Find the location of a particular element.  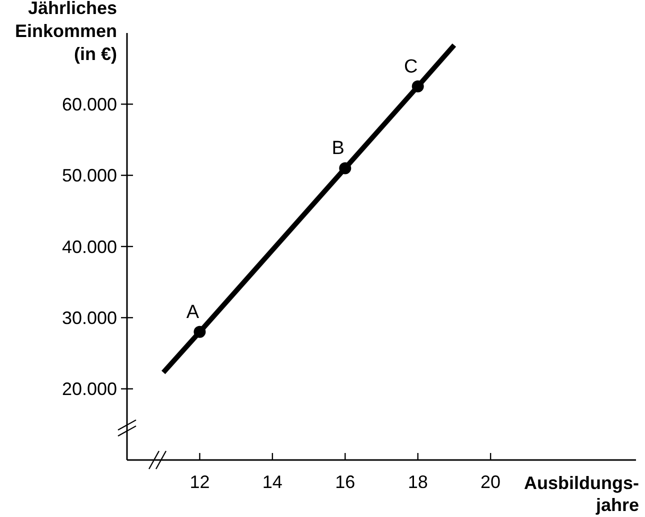

y-tick-label: 60.000 is located at coordinates (89, 104).